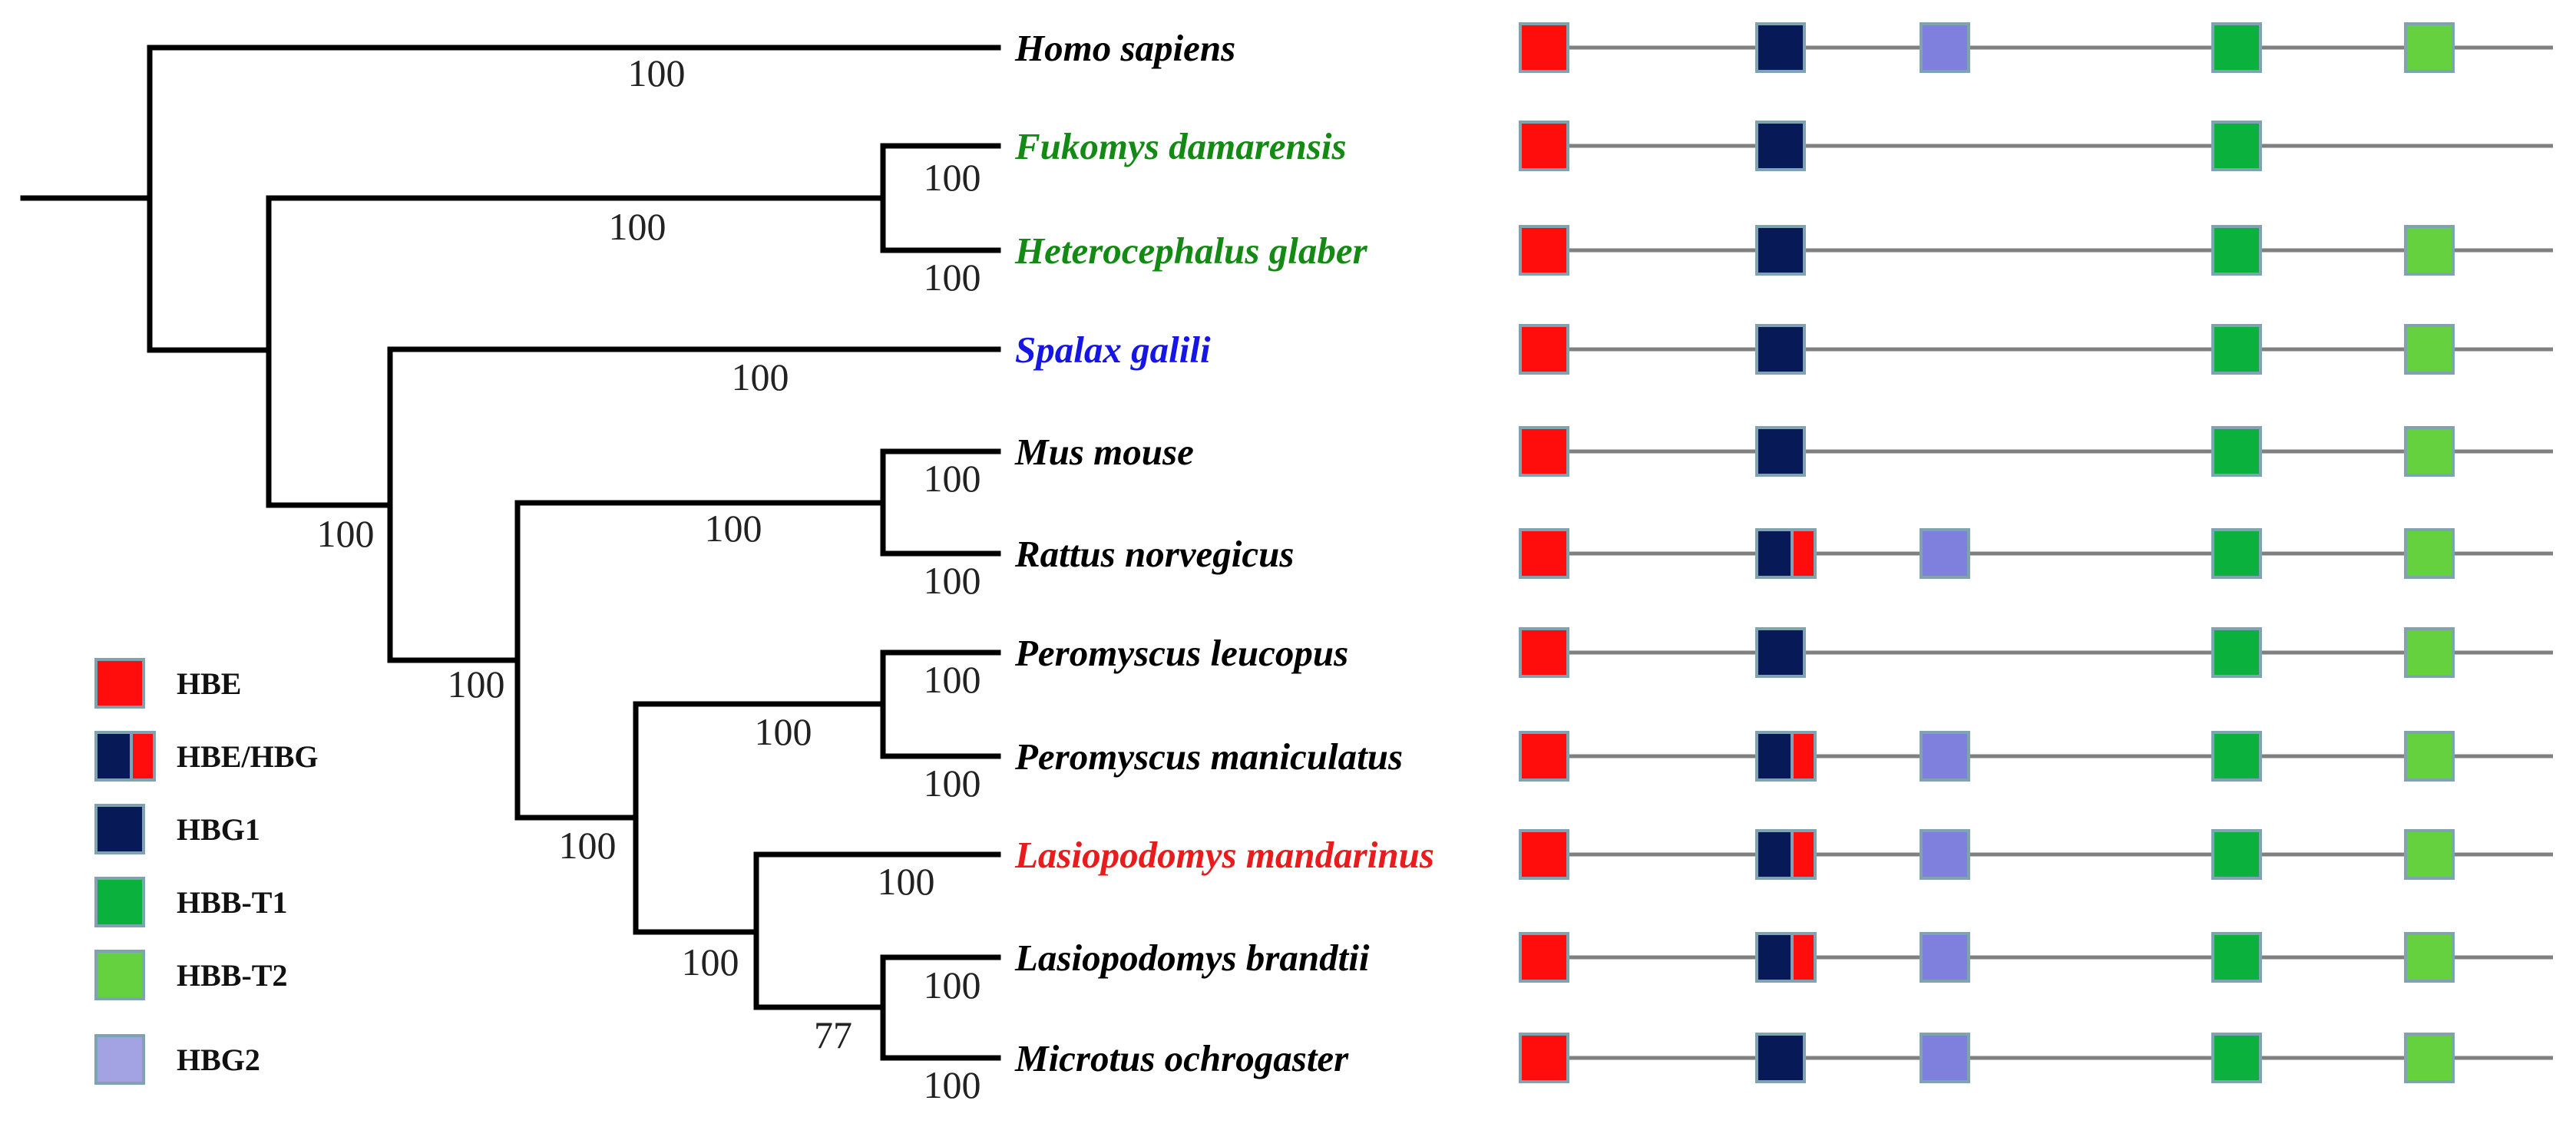 This screenshot has height=1127, width=2576. Describe the element at coordinates (760, 376) in the screenshot. I see `support-value-spalax-branch: 100` at that location.